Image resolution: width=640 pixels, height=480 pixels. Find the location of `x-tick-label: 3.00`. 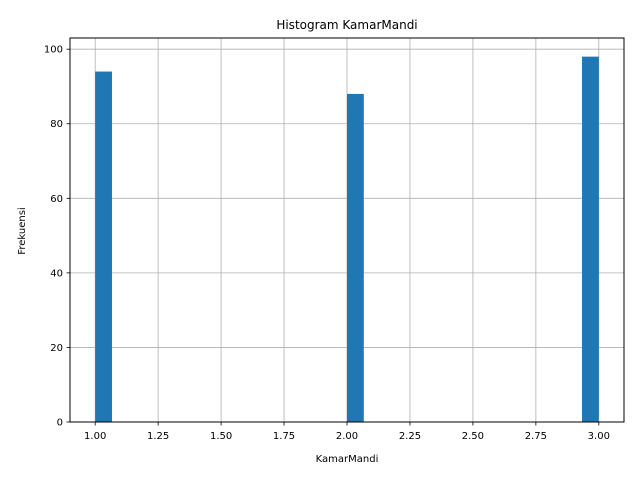

x-tick-label: 3.00 is located at coordinates (599, 436).